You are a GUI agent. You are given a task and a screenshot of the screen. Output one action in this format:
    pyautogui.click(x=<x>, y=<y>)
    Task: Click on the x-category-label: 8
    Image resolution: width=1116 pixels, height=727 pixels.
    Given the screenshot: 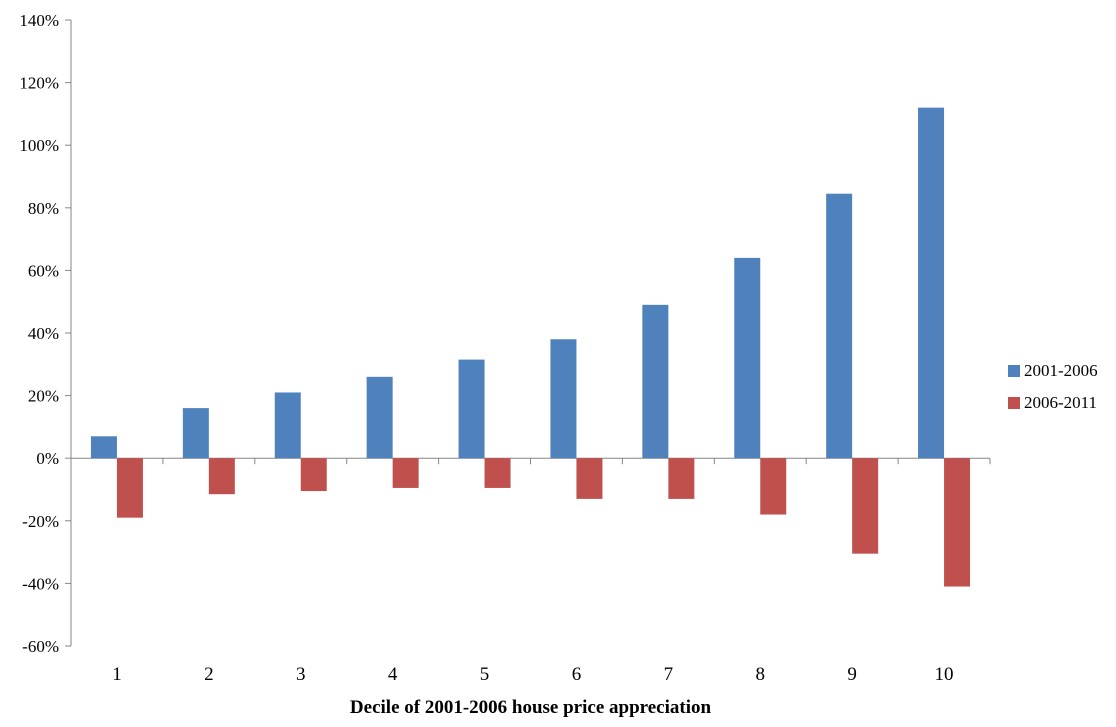 What is the action you would take?
    pyautogui.click(x=761, y=674)
    